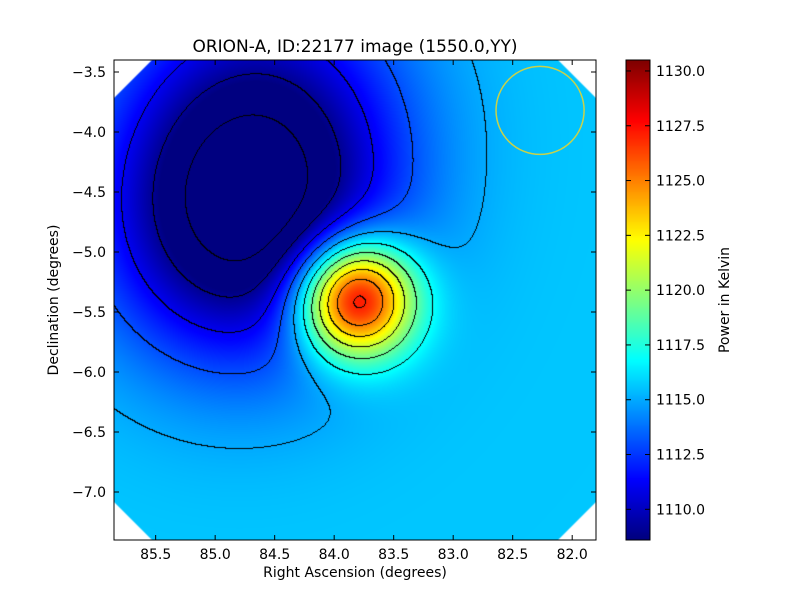 Image resolution: width=800 pixels, height=600 pixels. I want to click on x-tick-label: 84.0, so click(334, 555).